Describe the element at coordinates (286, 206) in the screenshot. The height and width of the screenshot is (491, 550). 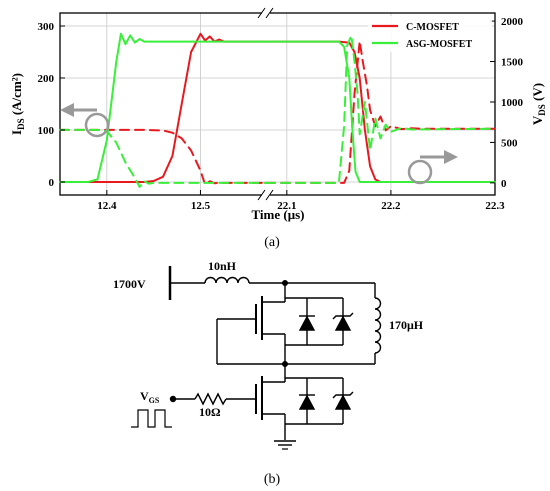
I see `x-tick-label: 22.1` at that location.